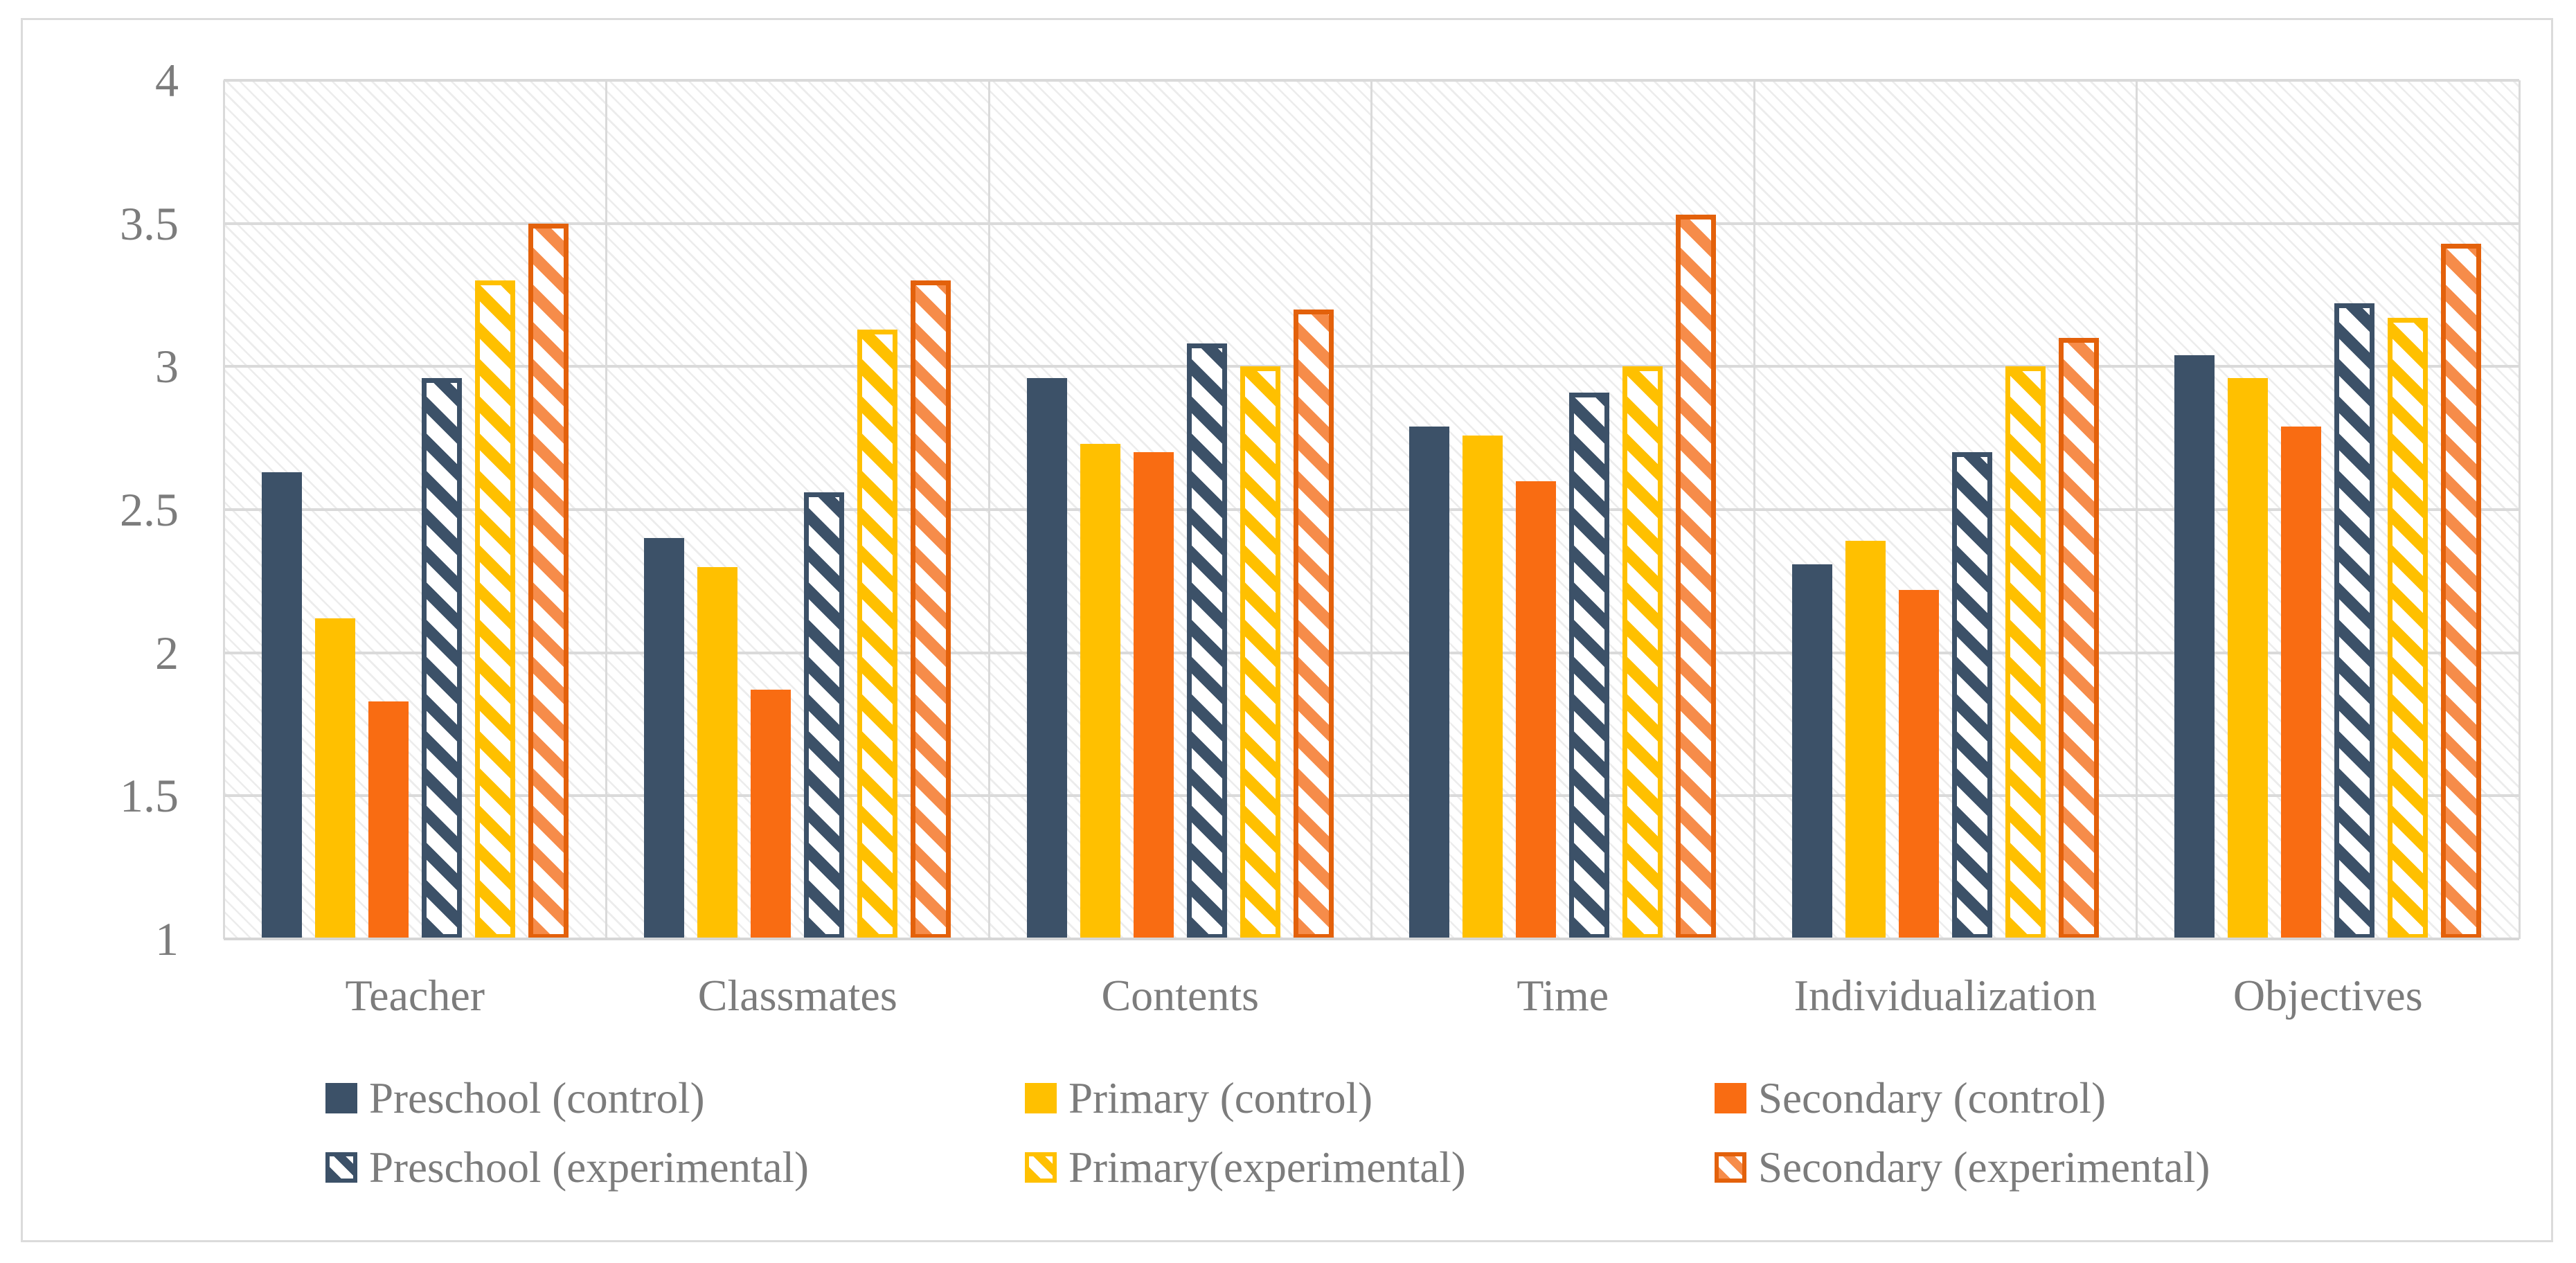 This screenshot has width=2576, height=1263. What do you see at coordinates (167, 939) in the screenshot?
I see `y-axis-tick-label: 1` at bounding box center [167, 939].